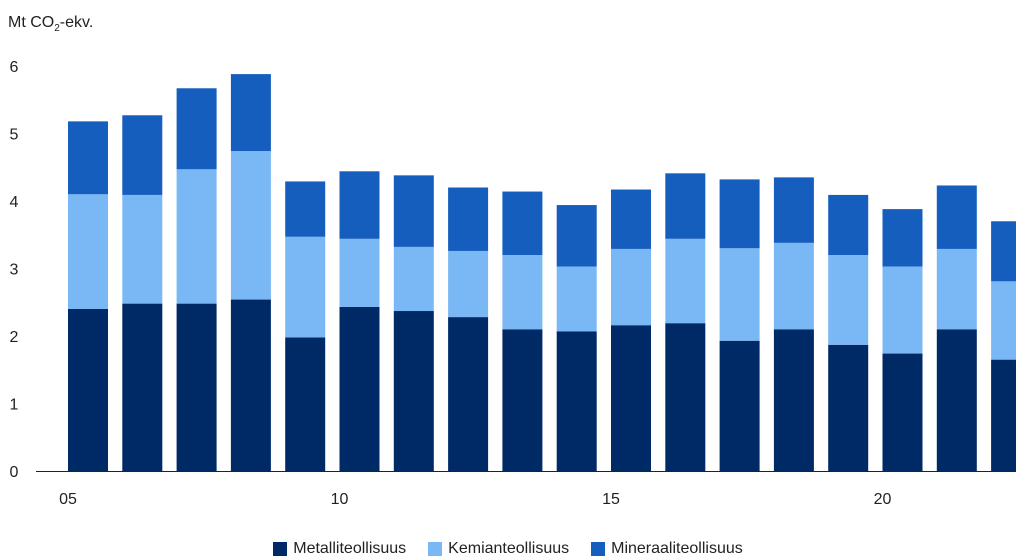 The height and width of the screenshot is (560, 1016). I want to click on legend-label: Mineraaliteollisuus, so click(677, 548).